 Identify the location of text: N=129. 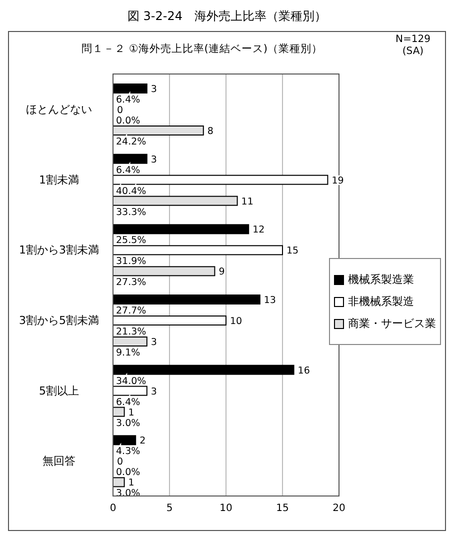
(413, 39).